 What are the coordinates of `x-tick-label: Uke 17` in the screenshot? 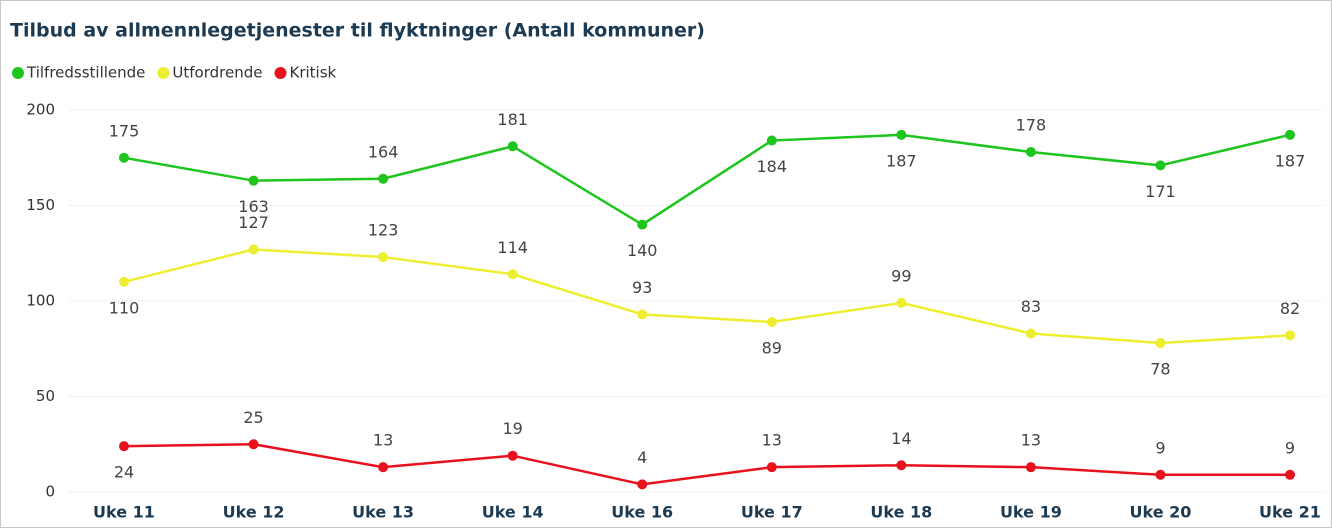 It's located at (772, 512).